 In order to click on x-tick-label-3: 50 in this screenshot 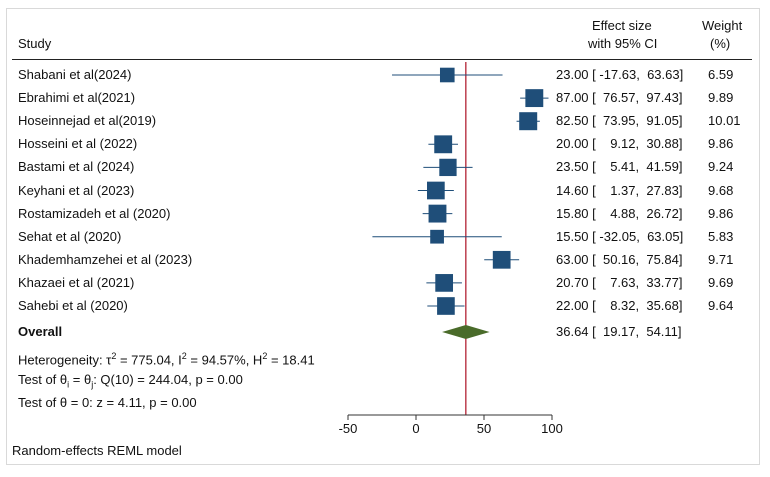, I will do `click(484, 428)`.